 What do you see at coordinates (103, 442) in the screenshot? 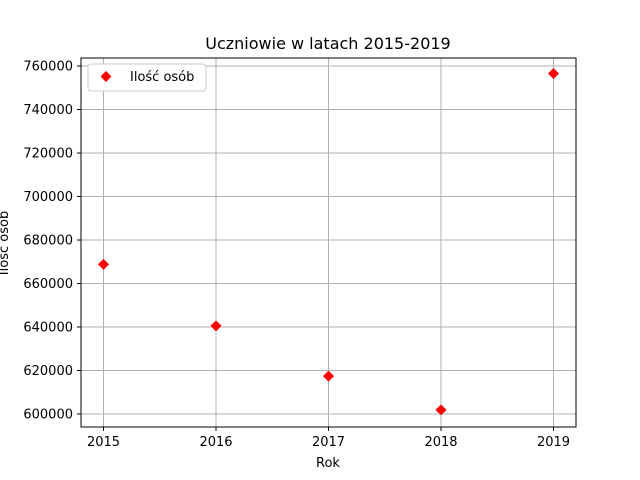
I see `x-tick-label: 2015` at bounding box center [103, 442].